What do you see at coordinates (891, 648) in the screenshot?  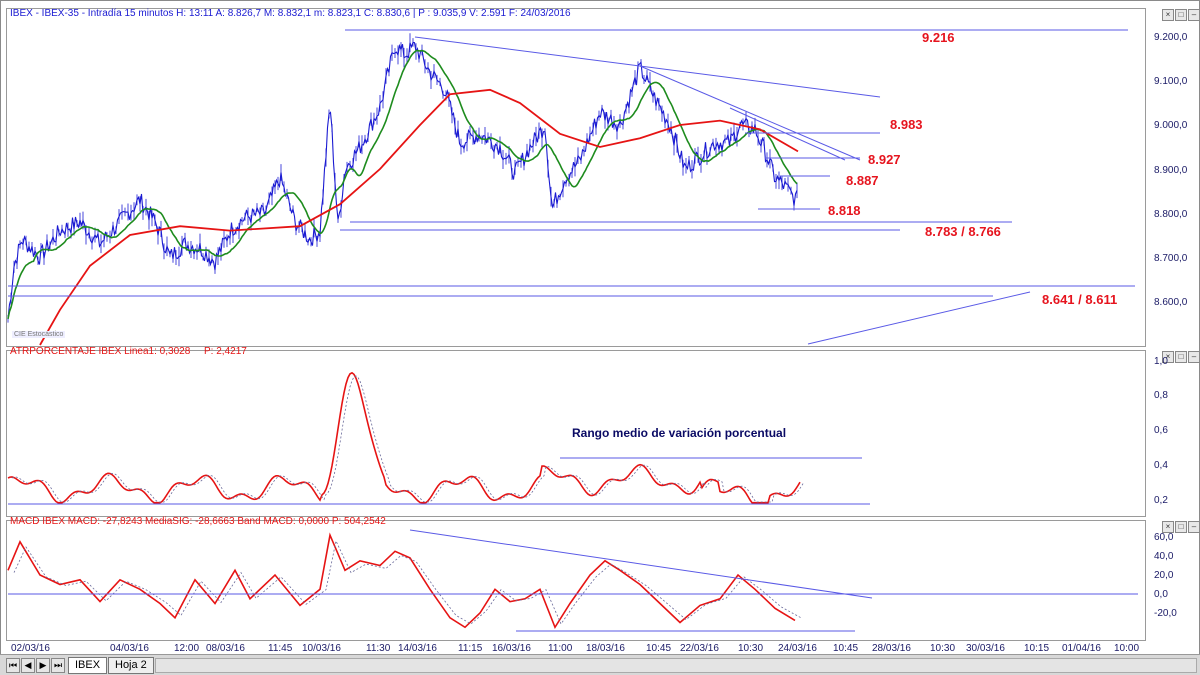 I see `x-tick: 28/03/16` at bounding box center [891, 648].